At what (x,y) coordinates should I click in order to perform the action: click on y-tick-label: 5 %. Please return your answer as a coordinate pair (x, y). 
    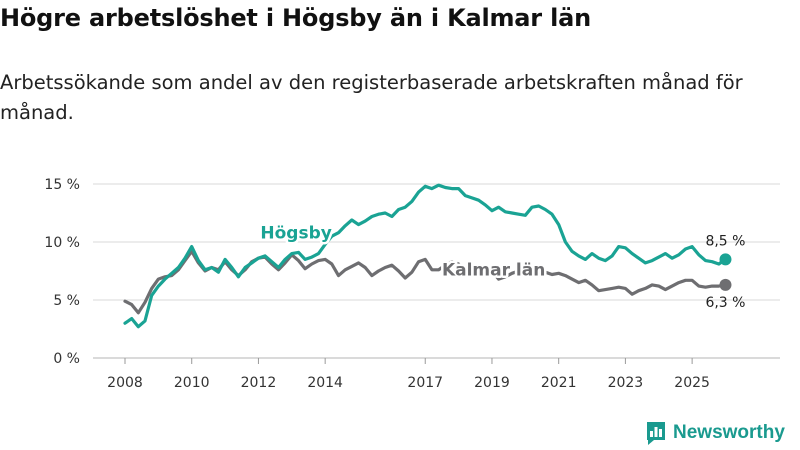
    Looking at the image, I should click on (66, 301).